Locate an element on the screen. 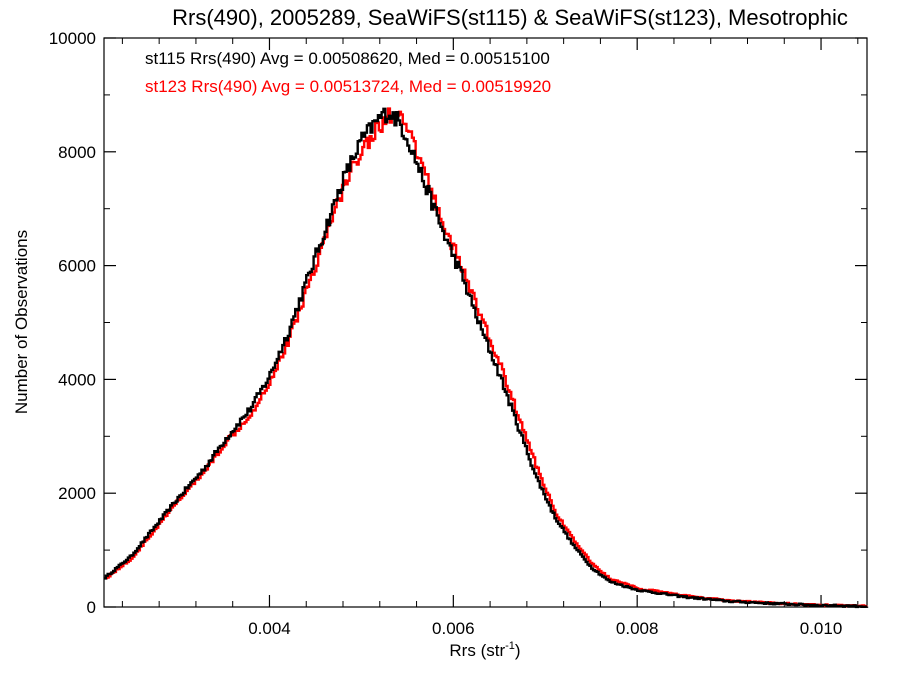  y-tick-label-0: 0 is located at coordinates (91, 607).